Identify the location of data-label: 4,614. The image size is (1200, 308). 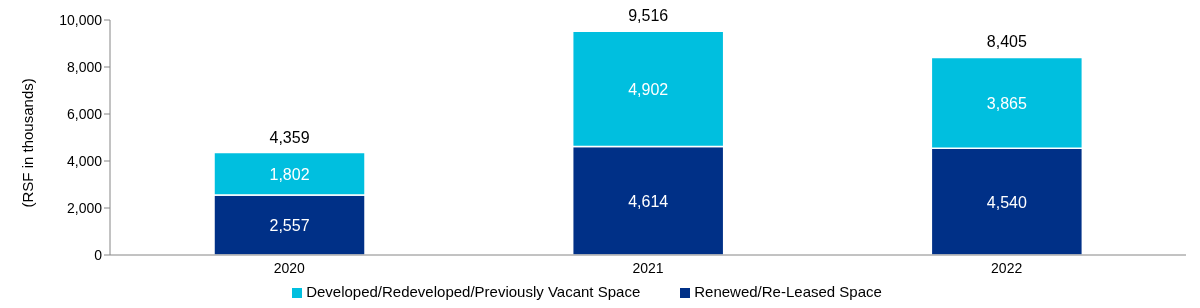
(648, 201).